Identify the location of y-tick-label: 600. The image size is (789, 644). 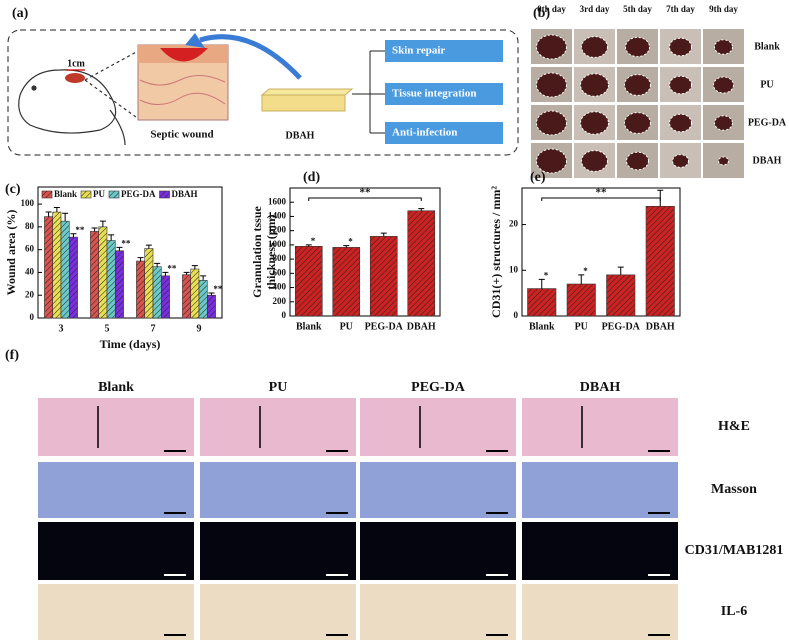
(280, 272).